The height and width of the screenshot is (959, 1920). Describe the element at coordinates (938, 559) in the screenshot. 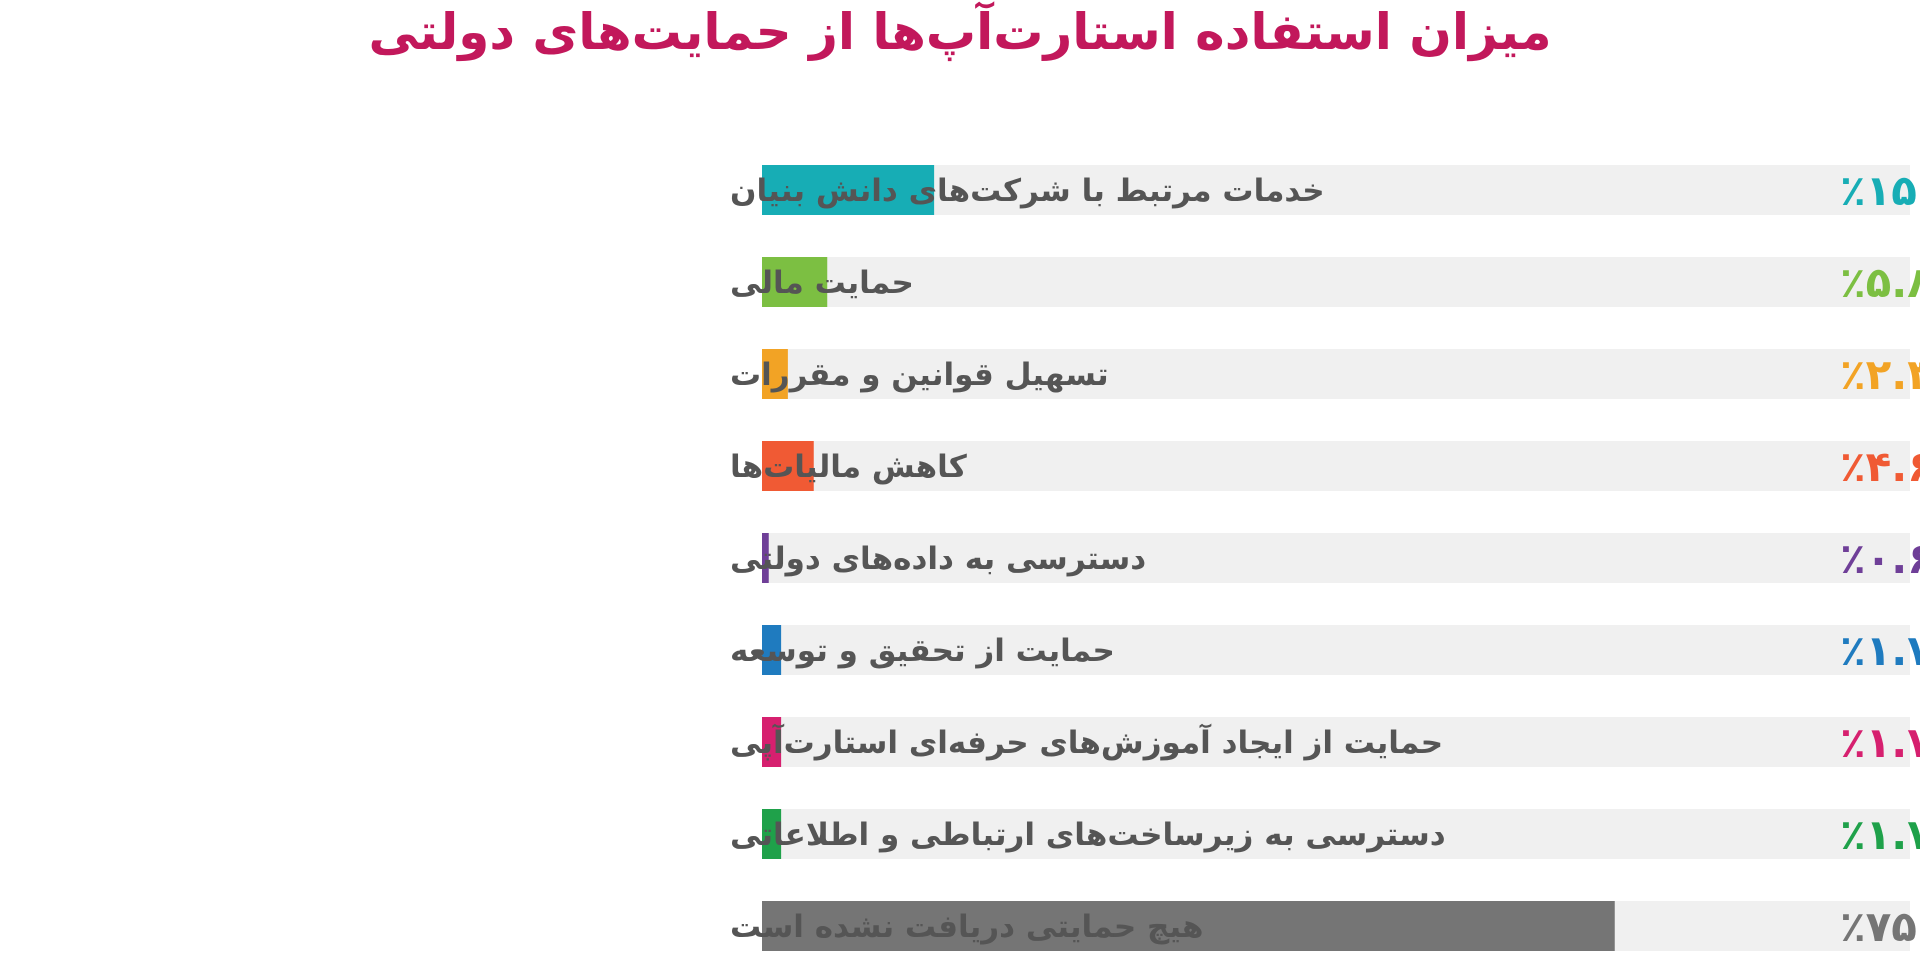

I see `category-label: دسترسی به داده‌های دولتی` at that location.